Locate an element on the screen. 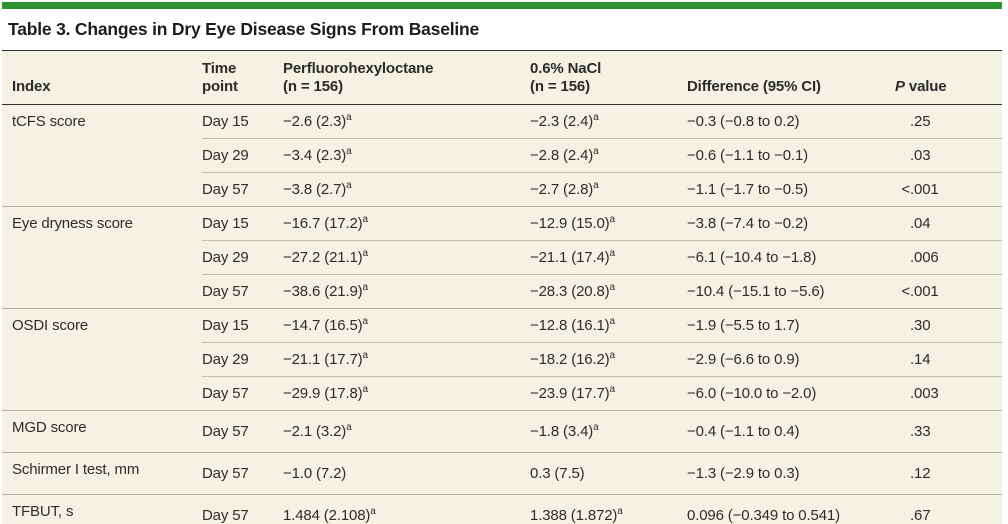  pfh-value-cell: −1.0 (7.2) is located at coordinates (406, 473).